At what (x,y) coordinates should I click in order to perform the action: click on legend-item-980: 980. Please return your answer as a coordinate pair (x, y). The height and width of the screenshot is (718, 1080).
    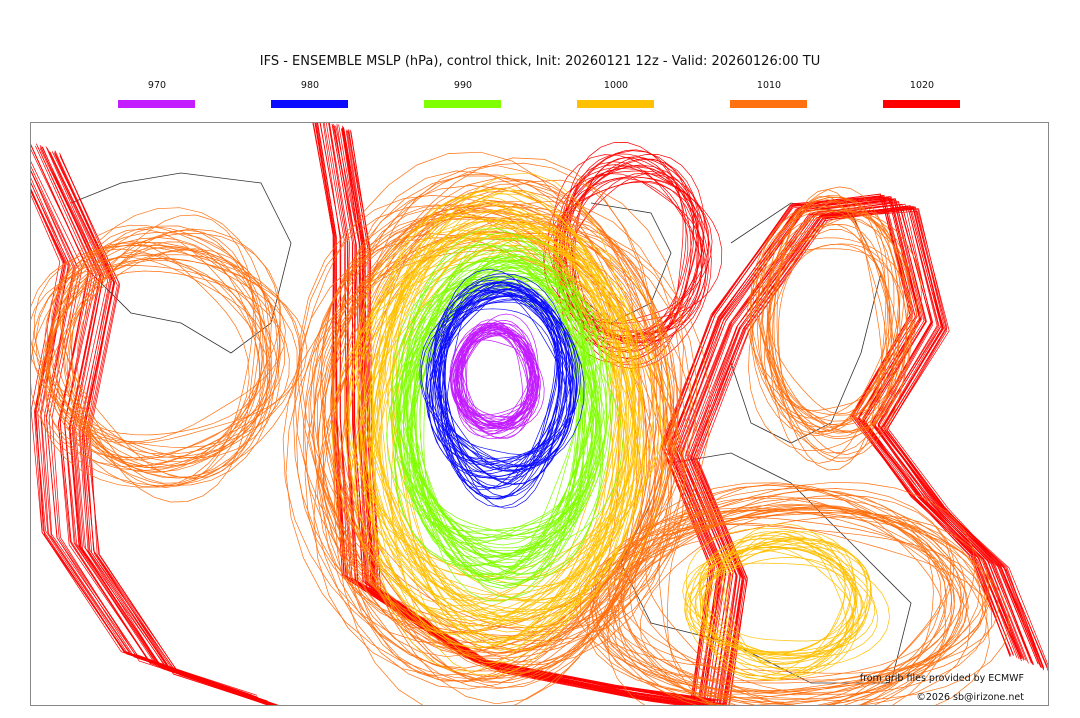
    Looking at the image, I should click on (310, 94).